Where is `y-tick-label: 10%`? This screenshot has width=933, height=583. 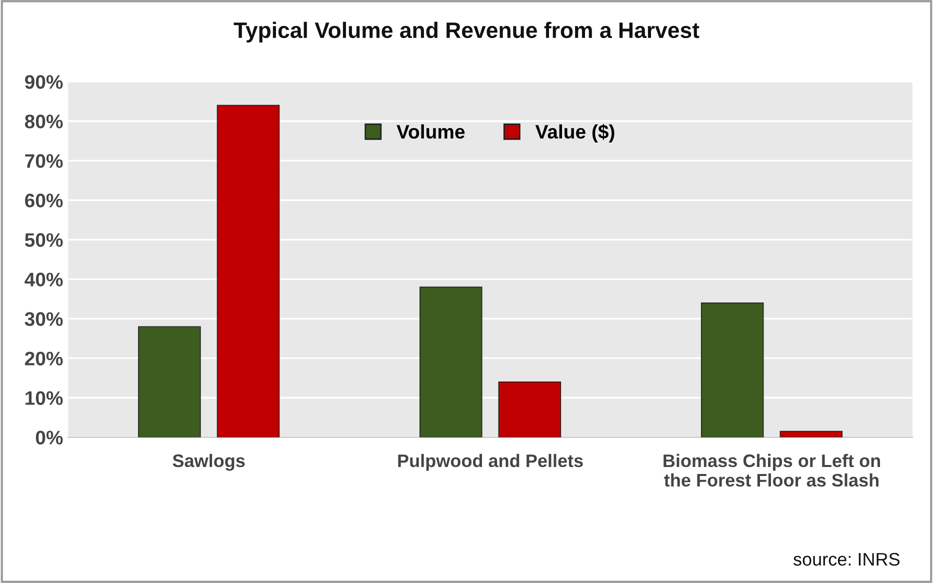
y-tick-label: 10% is located at coordinates (44, 398).